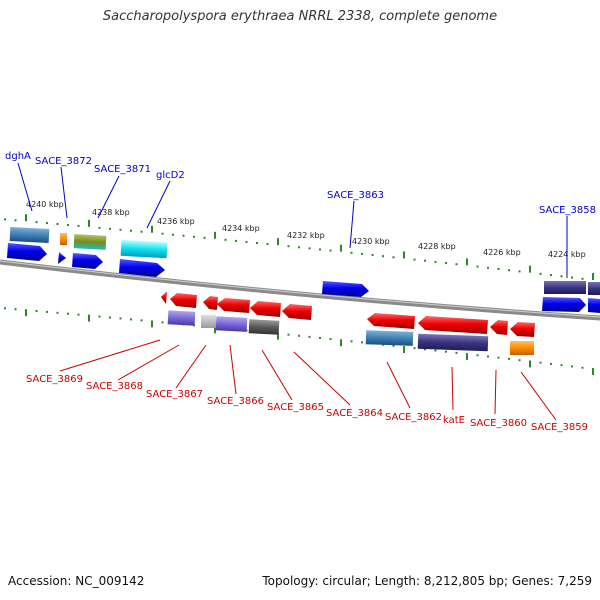 The height and width of the screenshot is (600, 600). I want to click on gene-label-sace-3864: SACE_3864, so click(354, 413).